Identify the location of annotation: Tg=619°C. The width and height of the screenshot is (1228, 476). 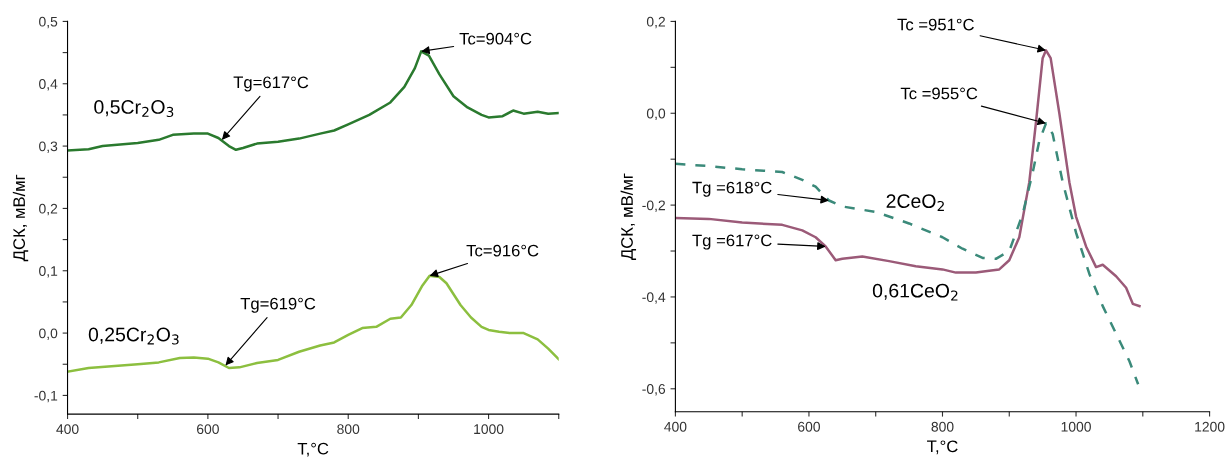
(278, 305).